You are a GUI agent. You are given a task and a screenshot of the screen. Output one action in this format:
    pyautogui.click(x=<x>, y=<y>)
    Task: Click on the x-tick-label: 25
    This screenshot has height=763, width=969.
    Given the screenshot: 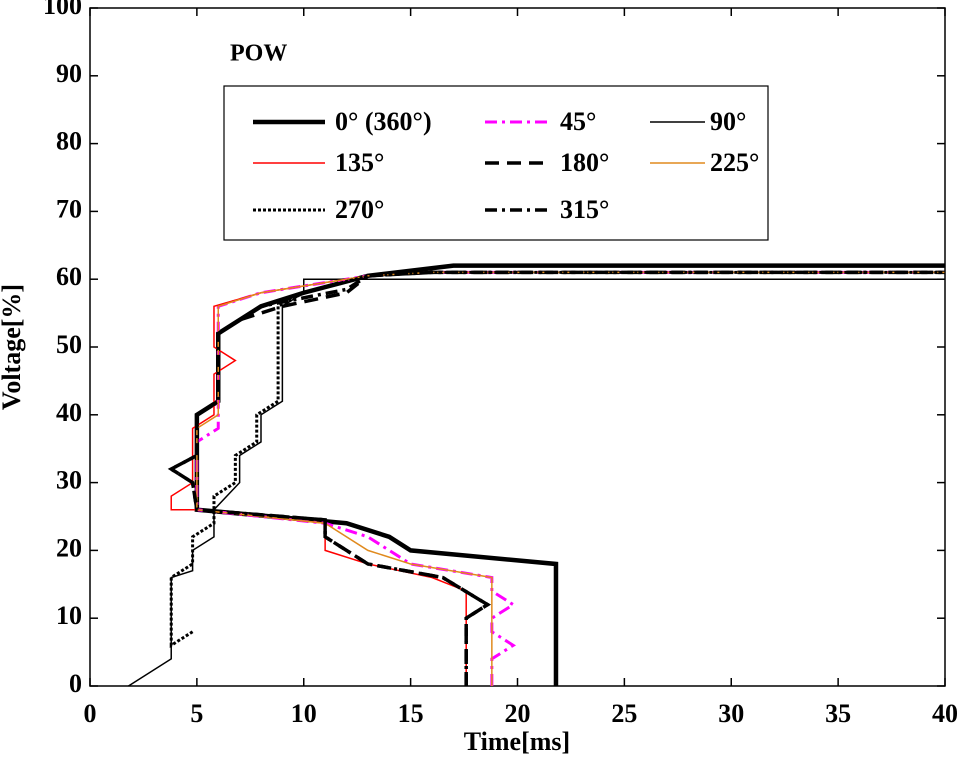 What is the action you would take?
    pyautogui.click(x=624, y=713)
    